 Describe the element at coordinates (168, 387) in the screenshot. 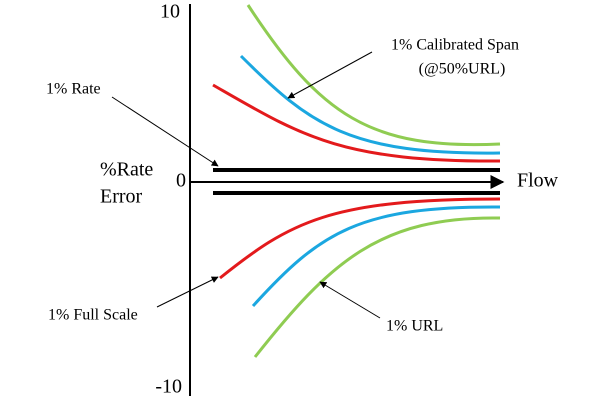

I see `y-tick-label: -10` at that location.